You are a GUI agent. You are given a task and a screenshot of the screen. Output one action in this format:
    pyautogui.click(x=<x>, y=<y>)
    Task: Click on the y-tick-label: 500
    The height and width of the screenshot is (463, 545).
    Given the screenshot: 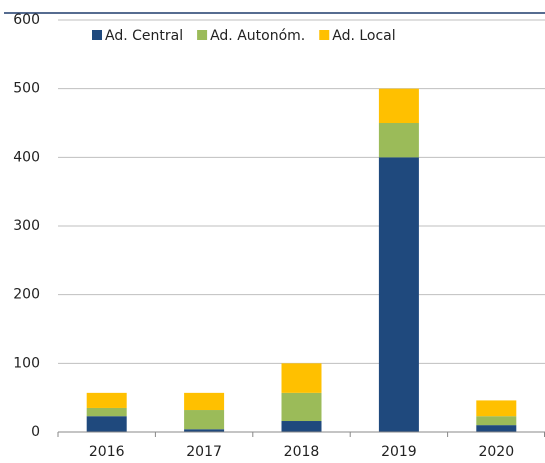 What is the action you would take?
    pyautogui.click(x=26, y=89)
    